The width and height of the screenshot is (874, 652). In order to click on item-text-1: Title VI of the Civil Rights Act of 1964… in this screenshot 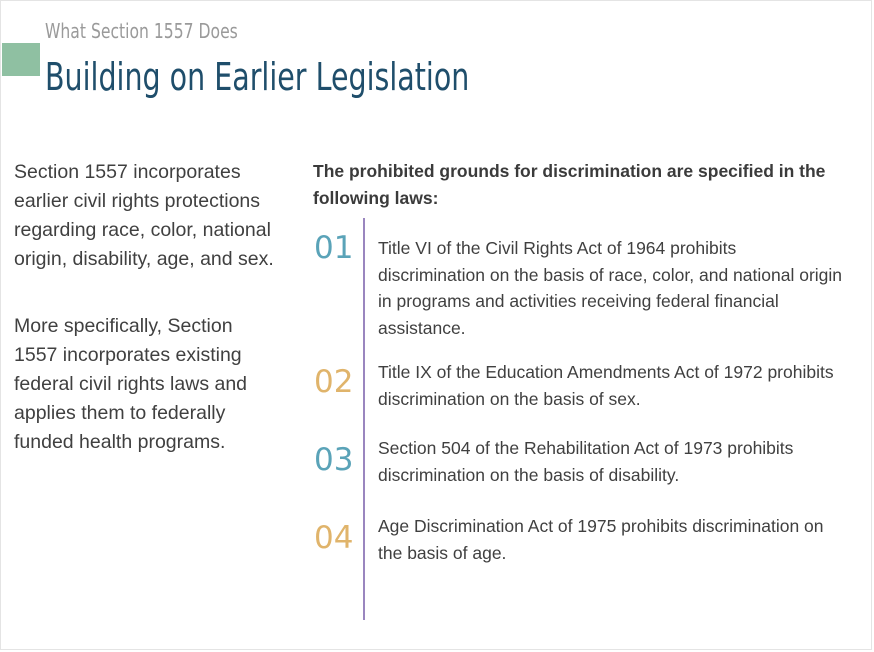, I will do `click(610, 288)`.